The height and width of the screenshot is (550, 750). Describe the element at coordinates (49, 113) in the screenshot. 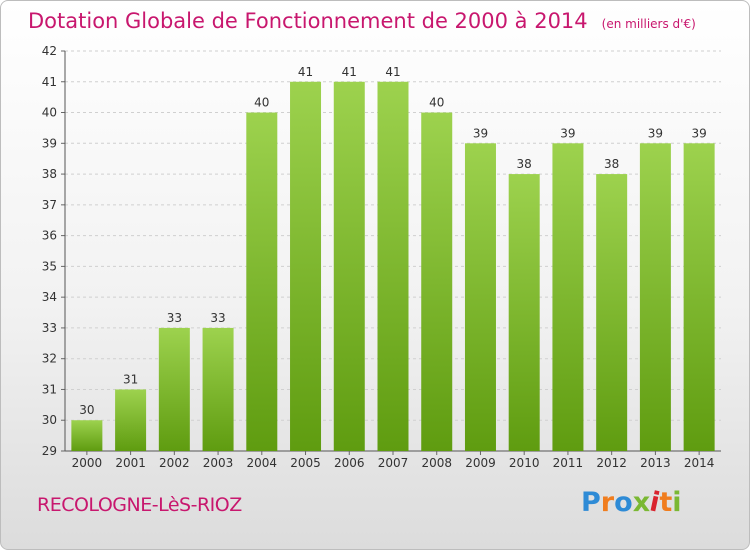

I see `y-tick-label: 40` at that location.